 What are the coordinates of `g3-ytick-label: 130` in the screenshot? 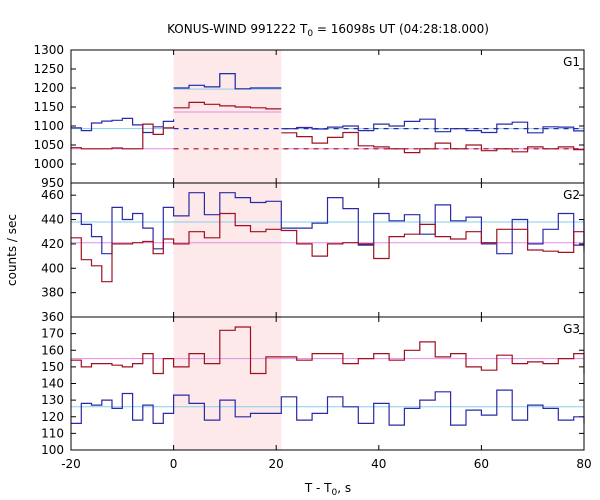 It's located at (52, 400).